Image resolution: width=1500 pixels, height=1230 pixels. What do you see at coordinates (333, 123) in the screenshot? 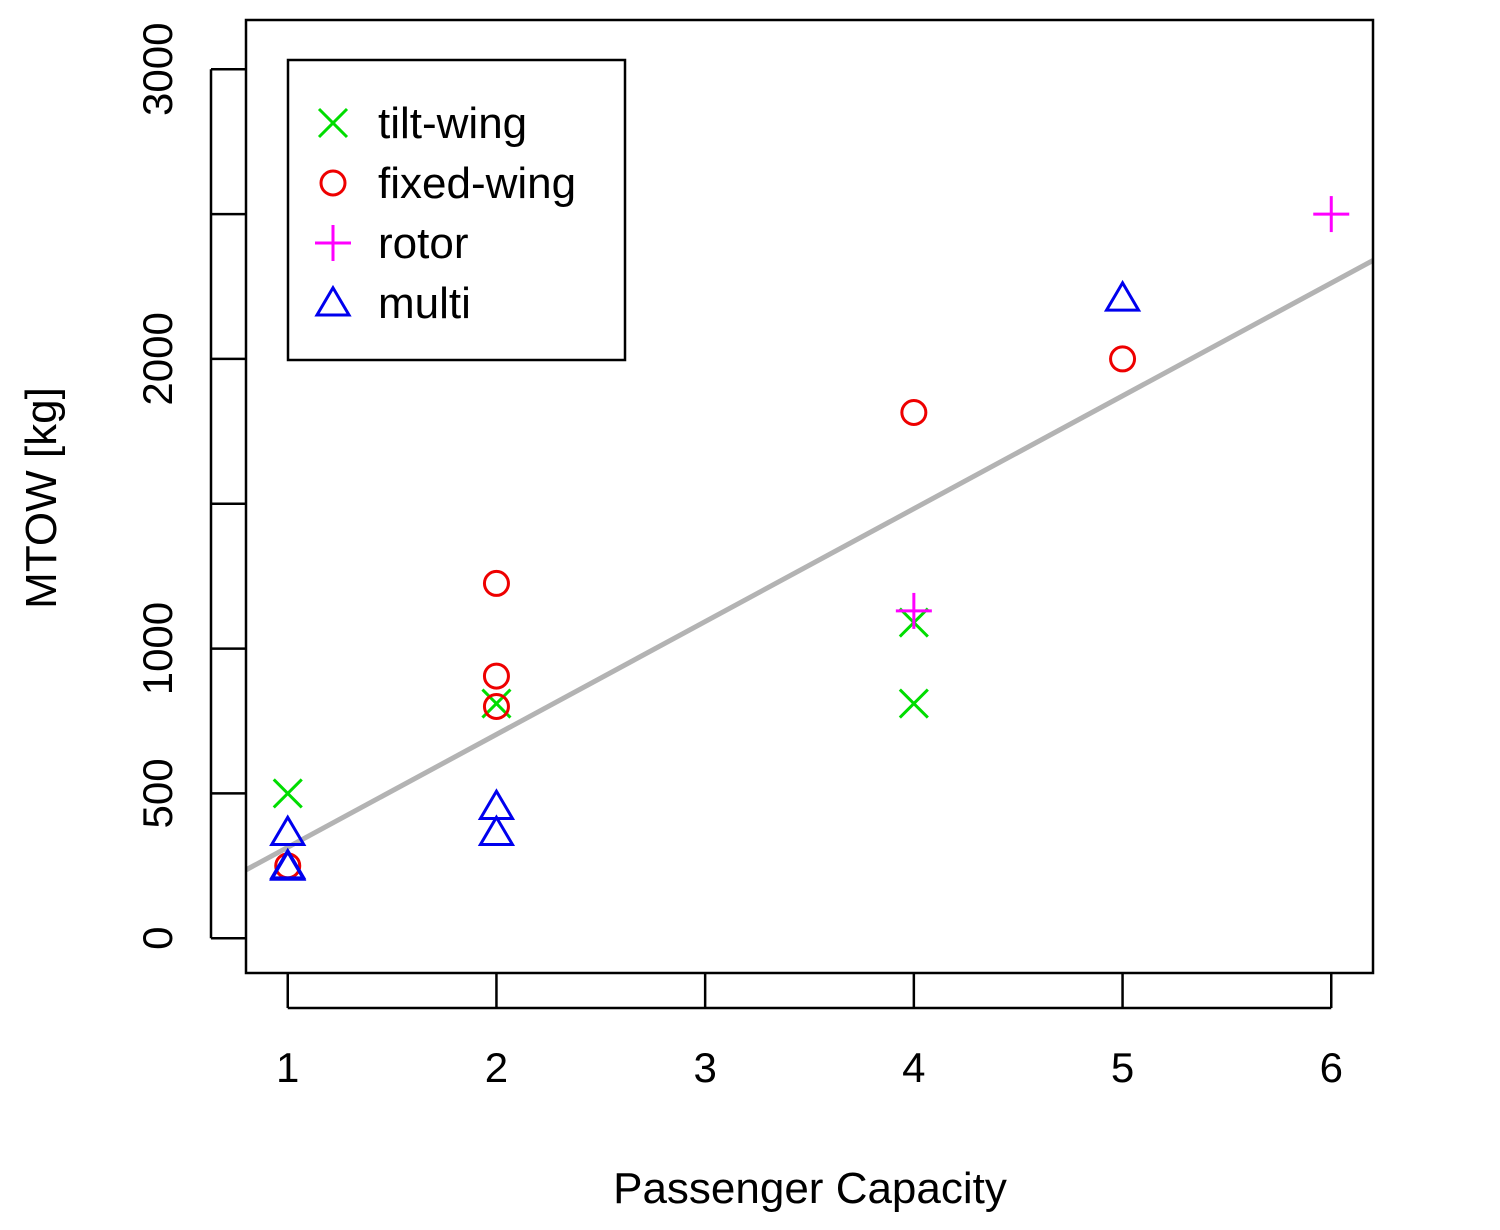
I see `legend-marker-tilt-wing` at bounding box center [333, 123].